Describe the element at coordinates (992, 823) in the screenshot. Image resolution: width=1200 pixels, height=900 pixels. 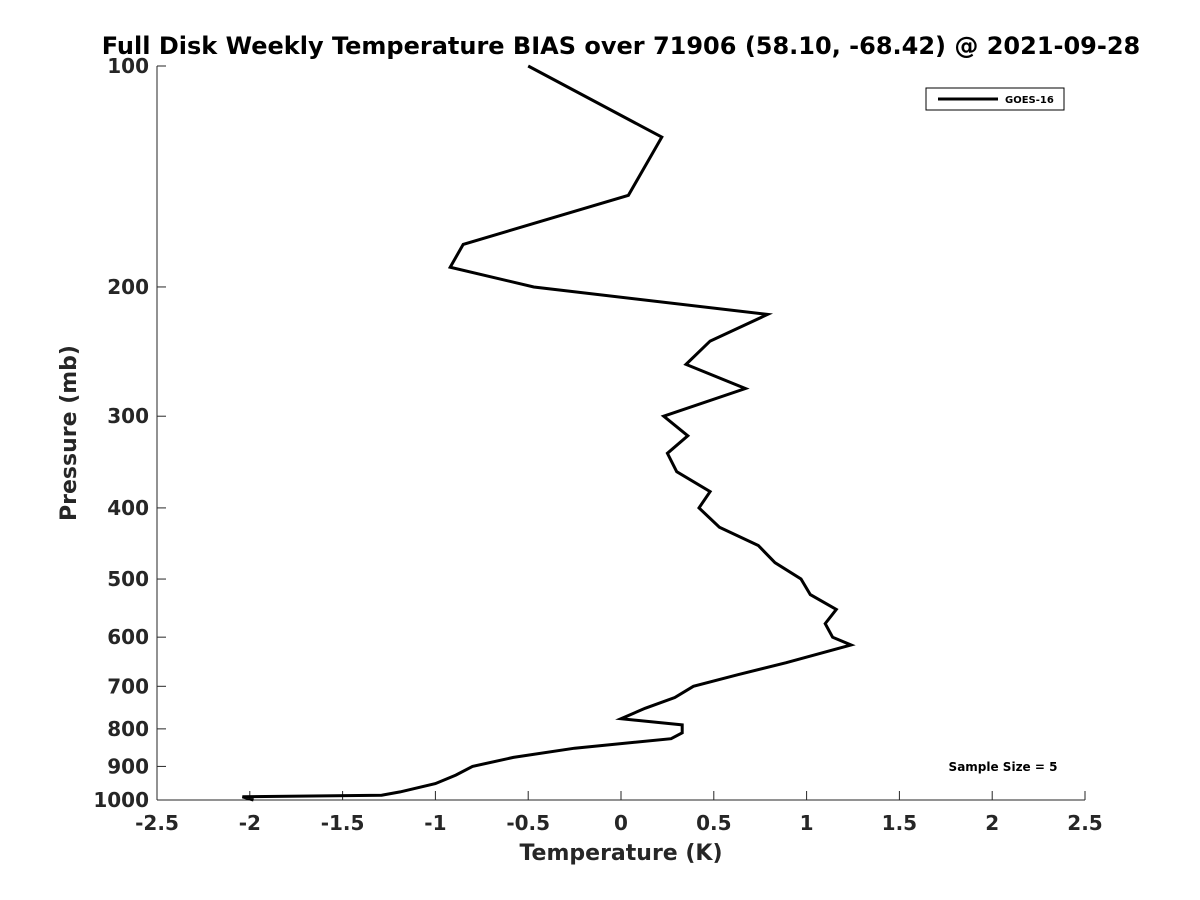
I see `x-tick-label: 2` at that location.